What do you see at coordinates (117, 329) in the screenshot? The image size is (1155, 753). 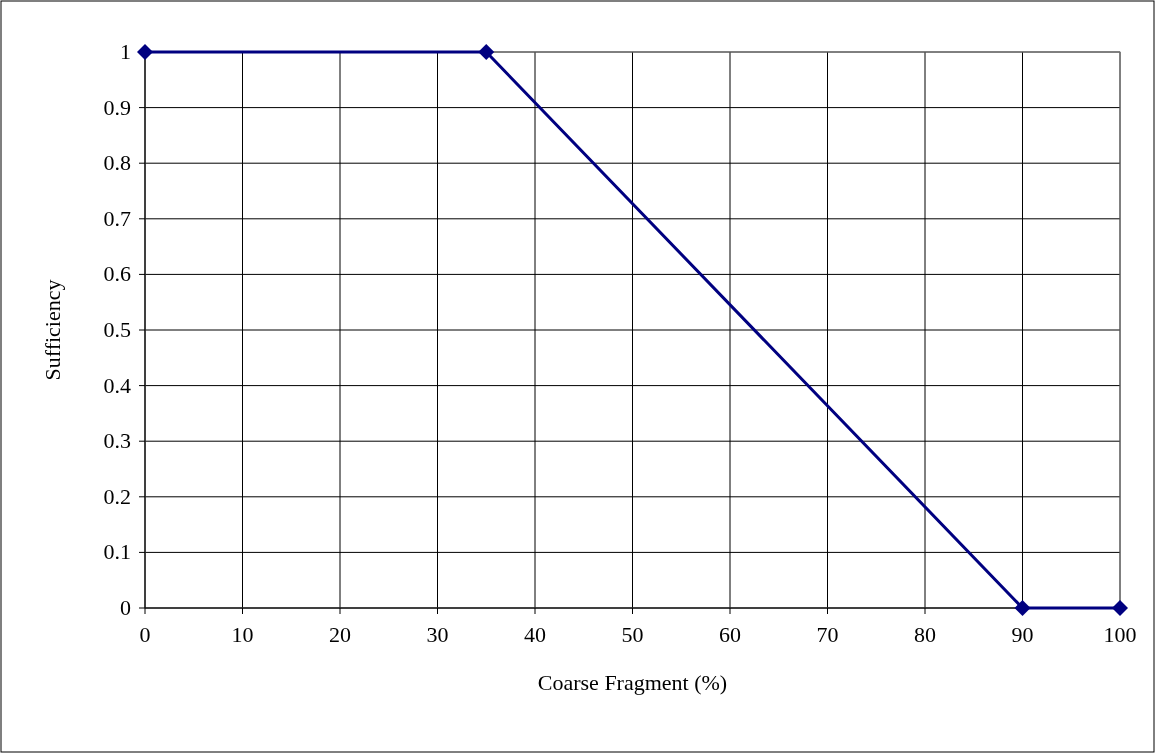 I see `y-tick-label: 0.5` at bounding box center [117, 329].